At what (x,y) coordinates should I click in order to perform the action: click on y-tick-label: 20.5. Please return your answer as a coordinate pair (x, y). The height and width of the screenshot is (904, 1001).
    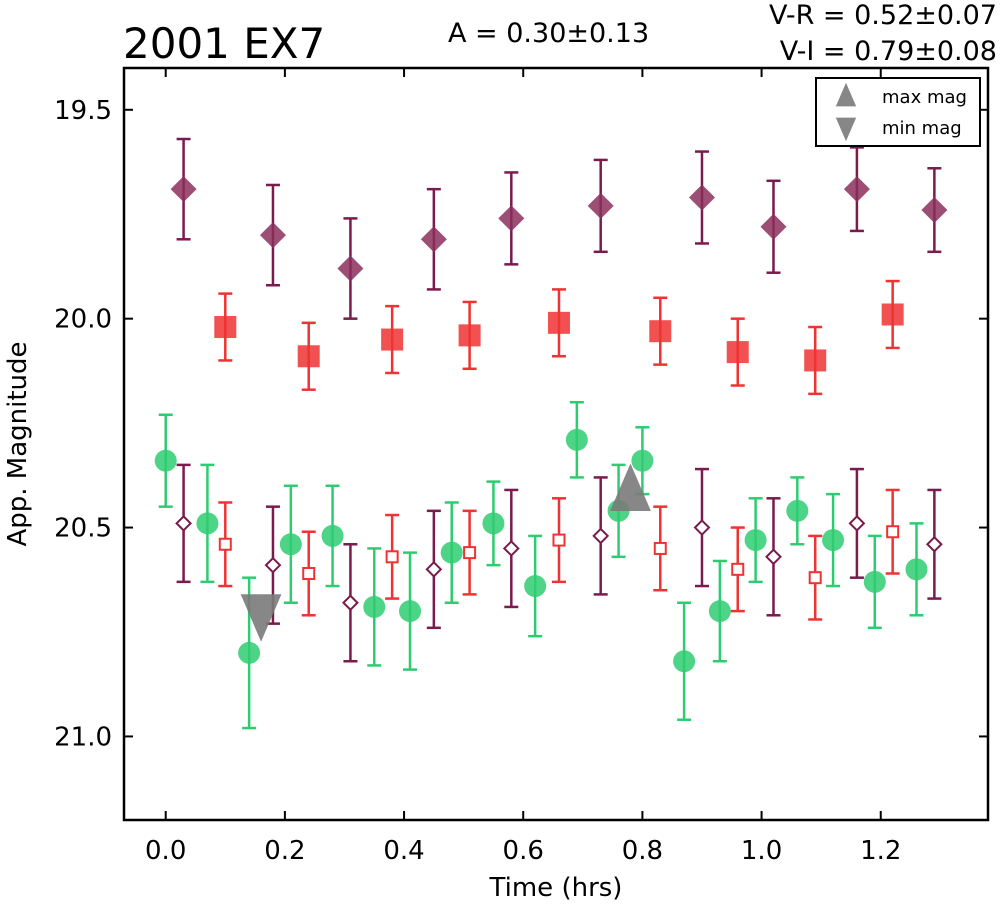
    Looking at the image, I should click on (83, 529).